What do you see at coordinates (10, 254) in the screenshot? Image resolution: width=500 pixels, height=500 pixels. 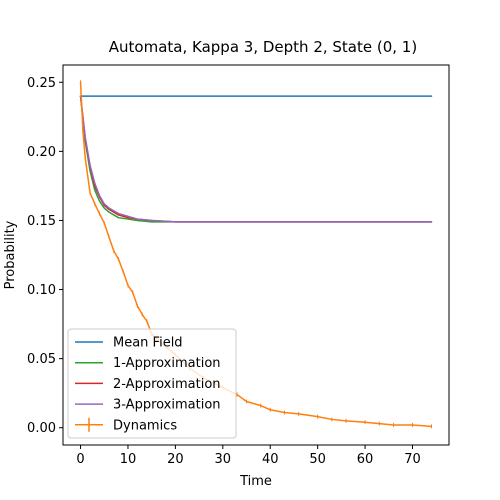 I see `y-axis-label: Probability` at bounding box center [10, 254].